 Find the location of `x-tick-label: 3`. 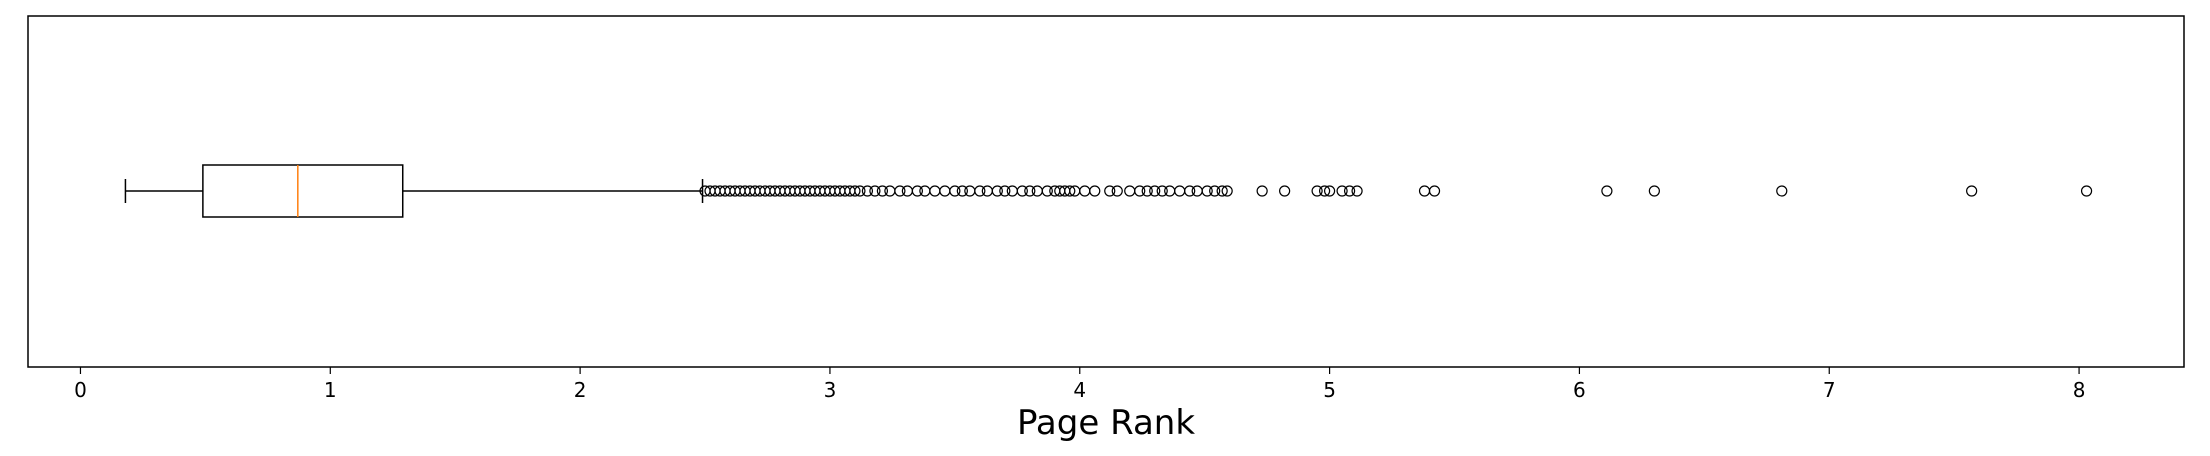

x-tick-label: 3 is located at coordinates (830, 390).